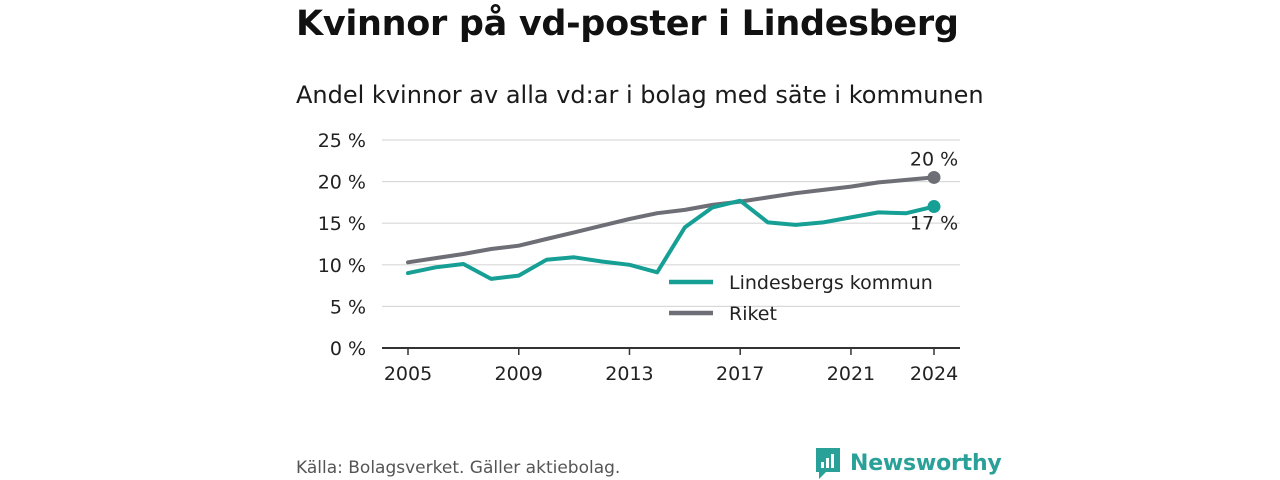 This screenshot has width=1280, height=480. Describe the element at coordinates (828, 463) in the screenshot. I see `newsworthy-logo-icon` at that location.